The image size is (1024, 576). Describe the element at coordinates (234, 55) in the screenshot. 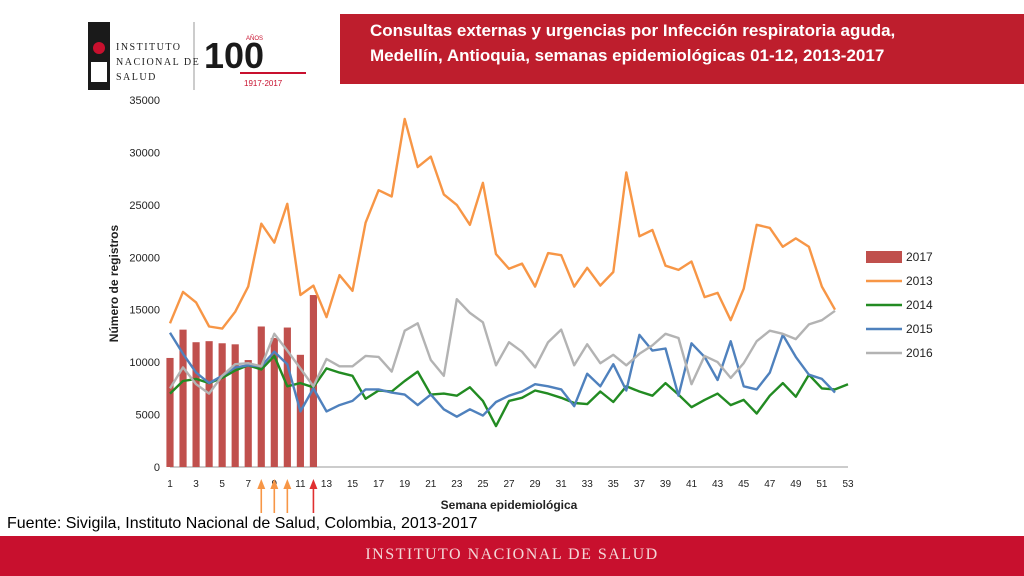

I see `anniversary-number: 100` at that location.